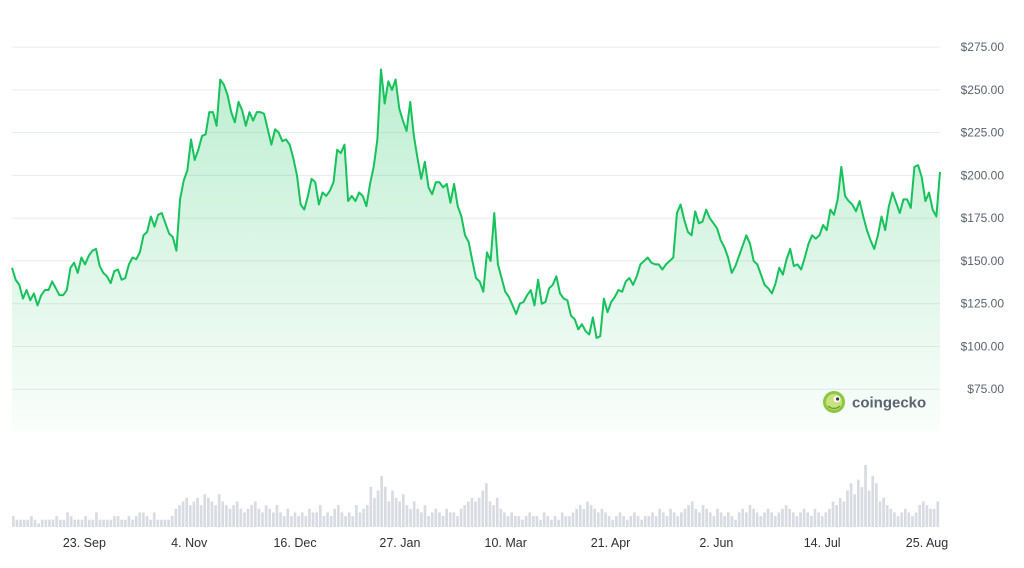 This screenshot has height=568, width=1024. What do you see at coordinates (927, 543) in the screenshot?
I see `x-tick-label: 25. Aug` at bounding box center [927, 543].